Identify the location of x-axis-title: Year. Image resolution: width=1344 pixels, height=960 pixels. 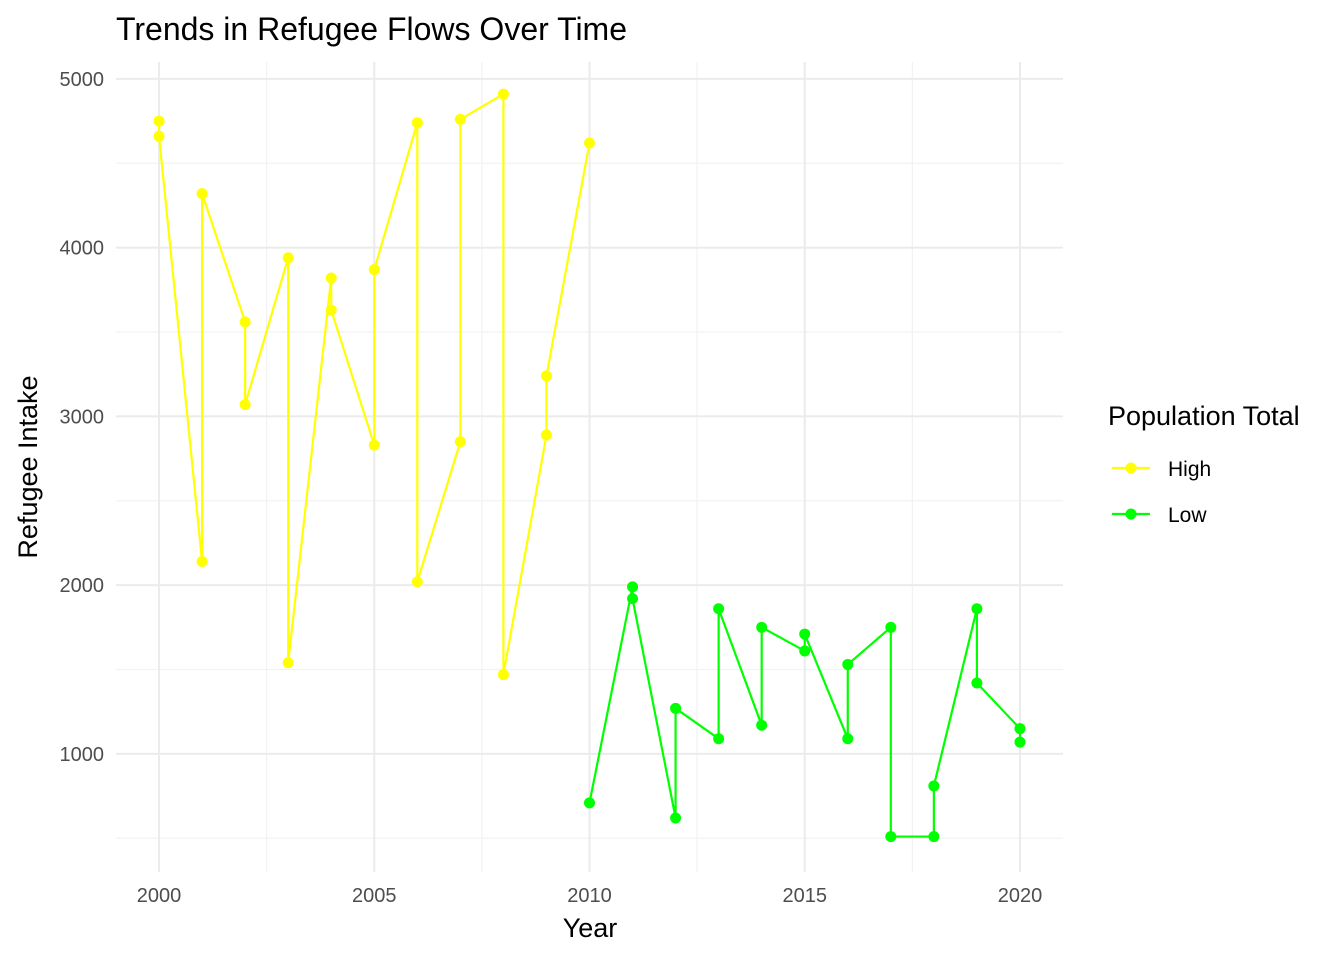
(590, 928).